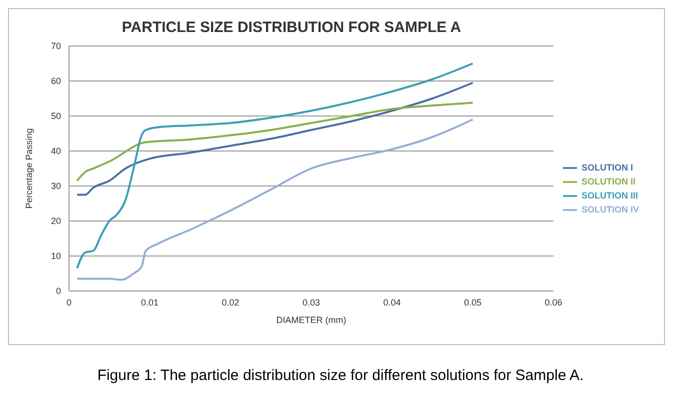  What do you see at coordinates (55, 151) in the screenshot?
I see `y-tick-label: 40` at bounding box center [55, 151].